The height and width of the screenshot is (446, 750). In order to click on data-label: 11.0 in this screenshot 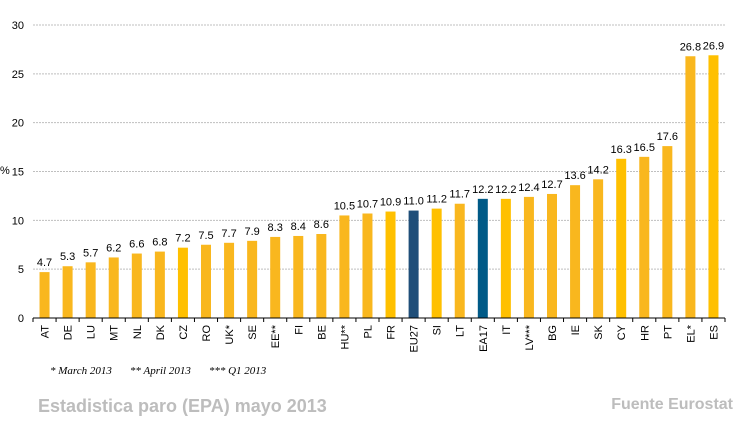, I will do `click(413, 202)`.